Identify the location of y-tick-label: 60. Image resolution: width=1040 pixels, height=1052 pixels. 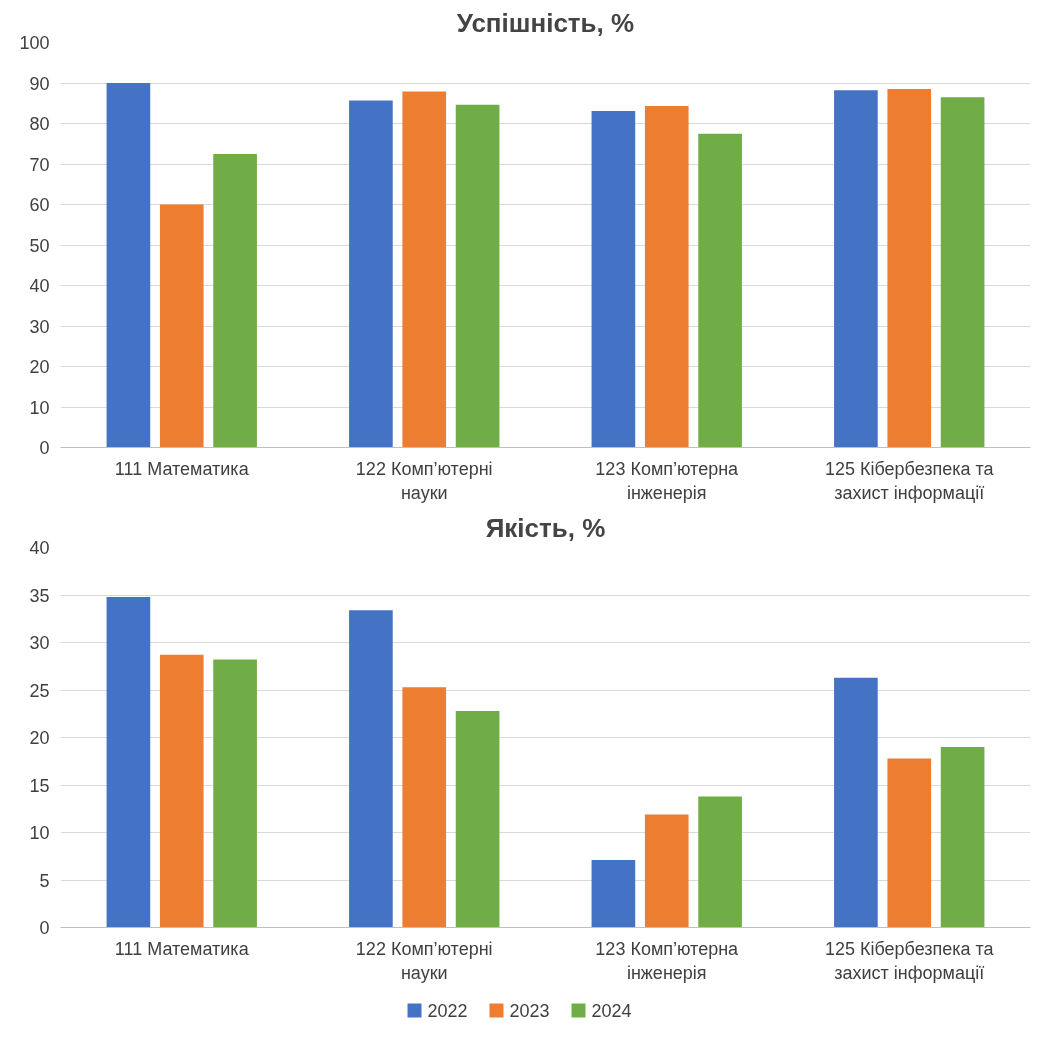
(39, 205).